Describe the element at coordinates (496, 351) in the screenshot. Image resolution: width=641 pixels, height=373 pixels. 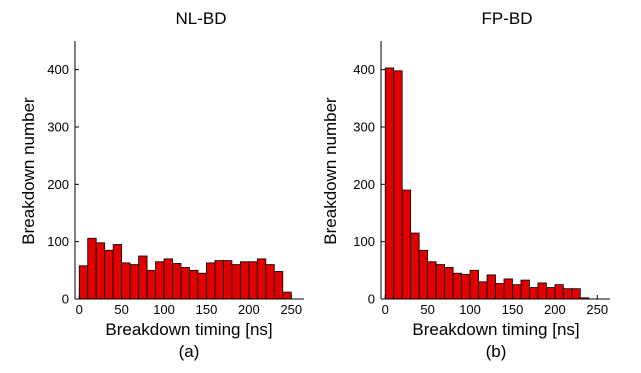
I see `panel-caption: (b)` at that location.